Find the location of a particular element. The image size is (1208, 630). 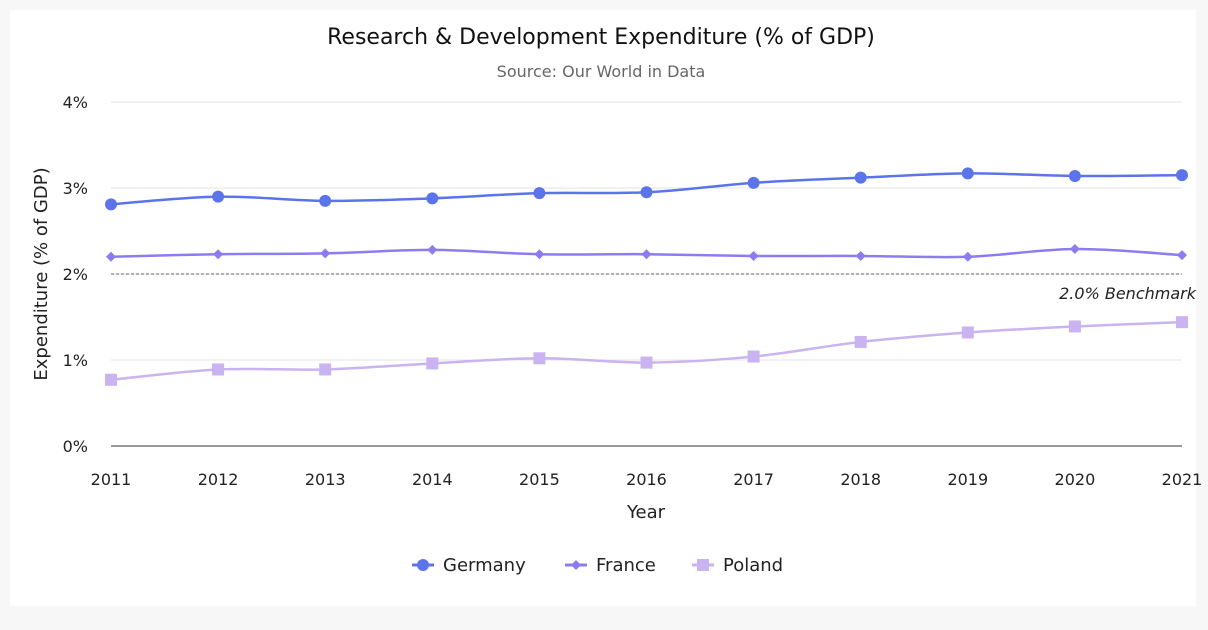

legend-item-germany: Germany is located at coordinates (469, 565).